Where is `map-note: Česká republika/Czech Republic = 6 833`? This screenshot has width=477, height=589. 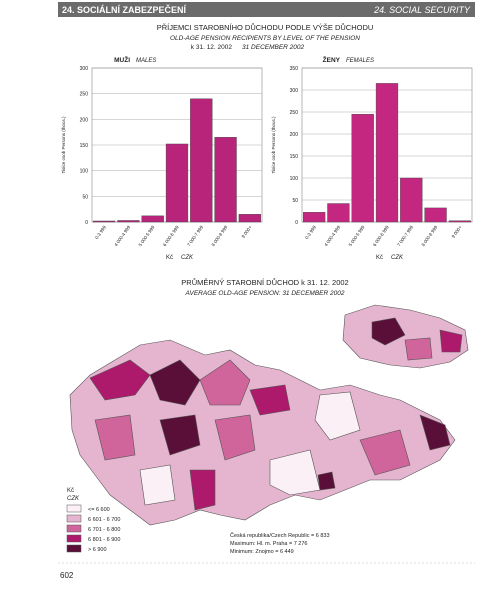 map-note: Česká republika/Czech Republic = 6 833 is located at coordinates (280, 535).